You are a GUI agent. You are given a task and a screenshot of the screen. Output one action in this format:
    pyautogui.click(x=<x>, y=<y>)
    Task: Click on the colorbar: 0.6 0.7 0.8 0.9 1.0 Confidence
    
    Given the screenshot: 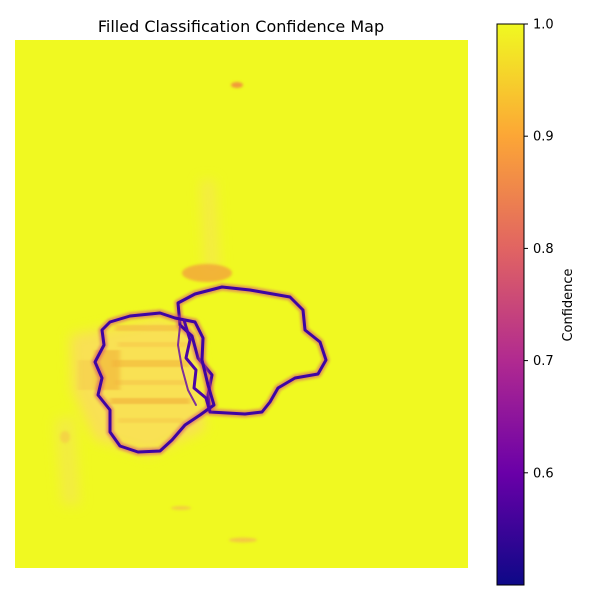 What is the action you would take?
    pyautogui.click(x=536, y=302)
    